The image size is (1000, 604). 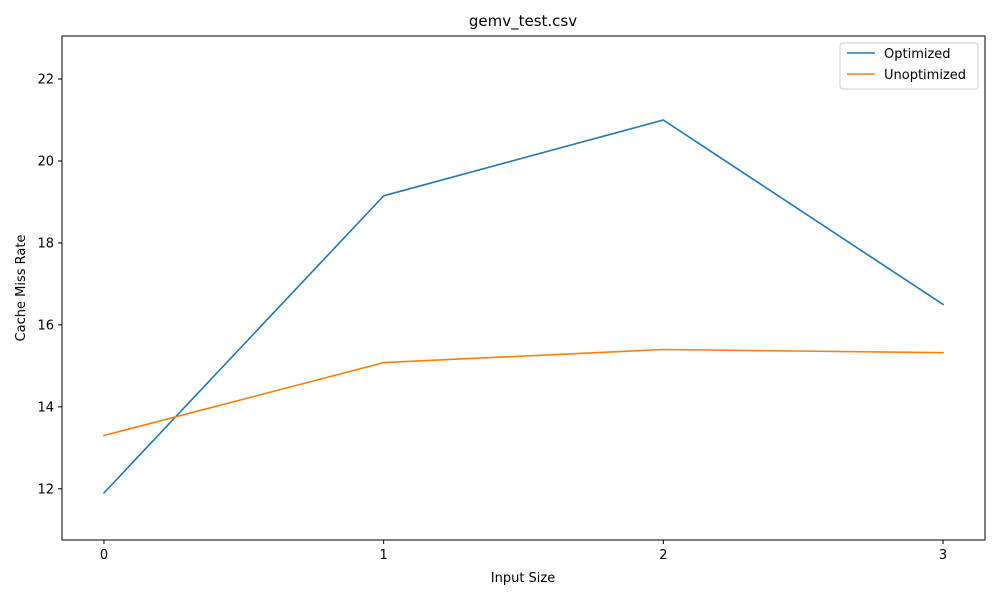 What do you see at coordinates (663, 555) in the screenshot?
I see `x-tick-label: 2` at bounding box center [663, 555].